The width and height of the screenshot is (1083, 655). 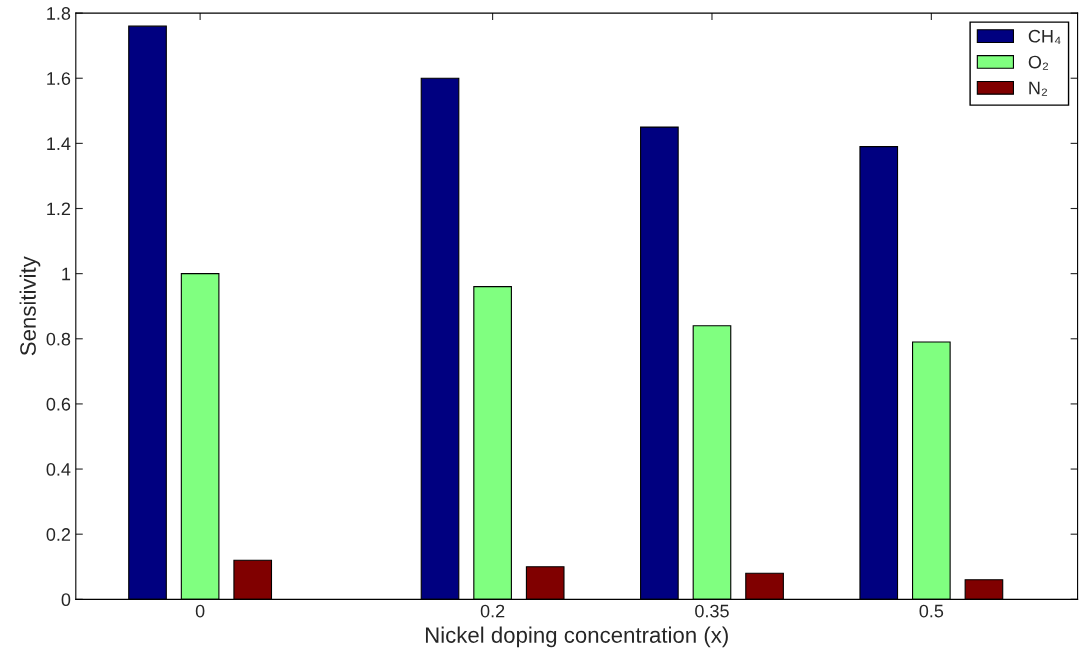 What do you see at coordinates (576, 637) in the screenshot?
I see `x-axis-title: Nickel doping concentration (x)` at bounding box center [576, 637].